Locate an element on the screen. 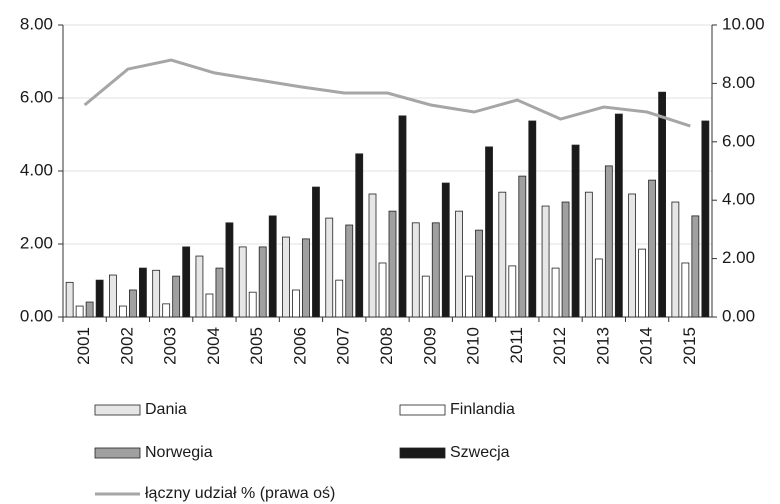  y-tick-label: 8.00 is located at coordinates (36, 23).